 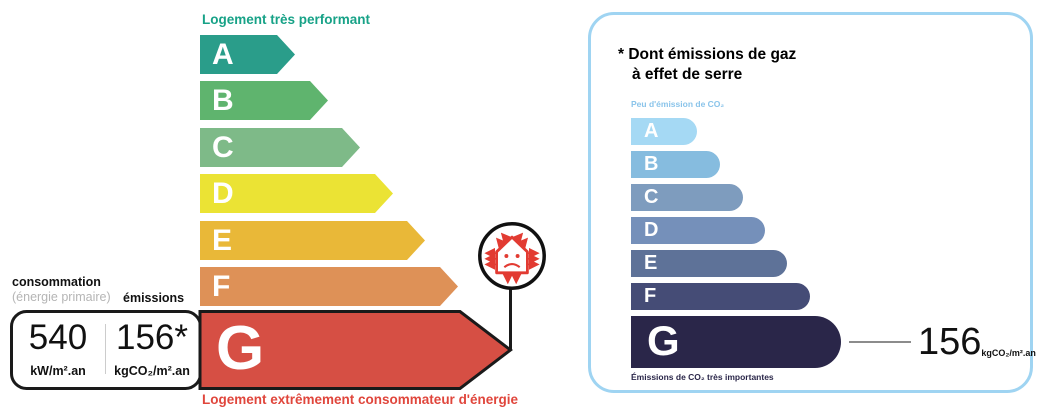 I want to click on energy-class-f-arrow: F, so click(x=329, y=286).